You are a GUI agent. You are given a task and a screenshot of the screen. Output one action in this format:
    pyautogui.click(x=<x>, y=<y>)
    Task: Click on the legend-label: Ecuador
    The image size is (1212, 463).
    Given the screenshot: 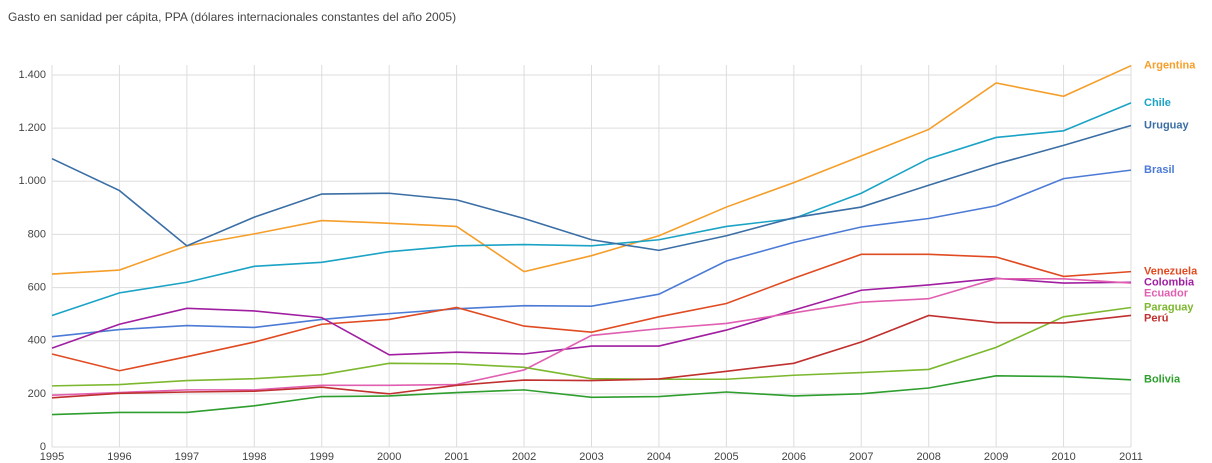 What is the action you would take?
    pyautogui.click(x=1166, y=294)
    